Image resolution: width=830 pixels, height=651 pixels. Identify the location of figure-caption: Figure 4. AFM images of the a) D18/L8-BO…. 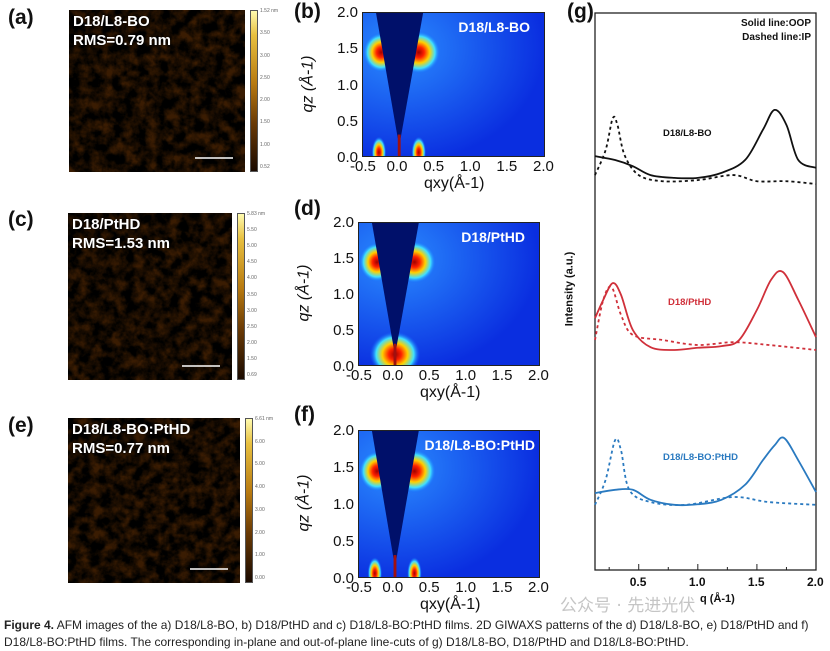
(417, 634).